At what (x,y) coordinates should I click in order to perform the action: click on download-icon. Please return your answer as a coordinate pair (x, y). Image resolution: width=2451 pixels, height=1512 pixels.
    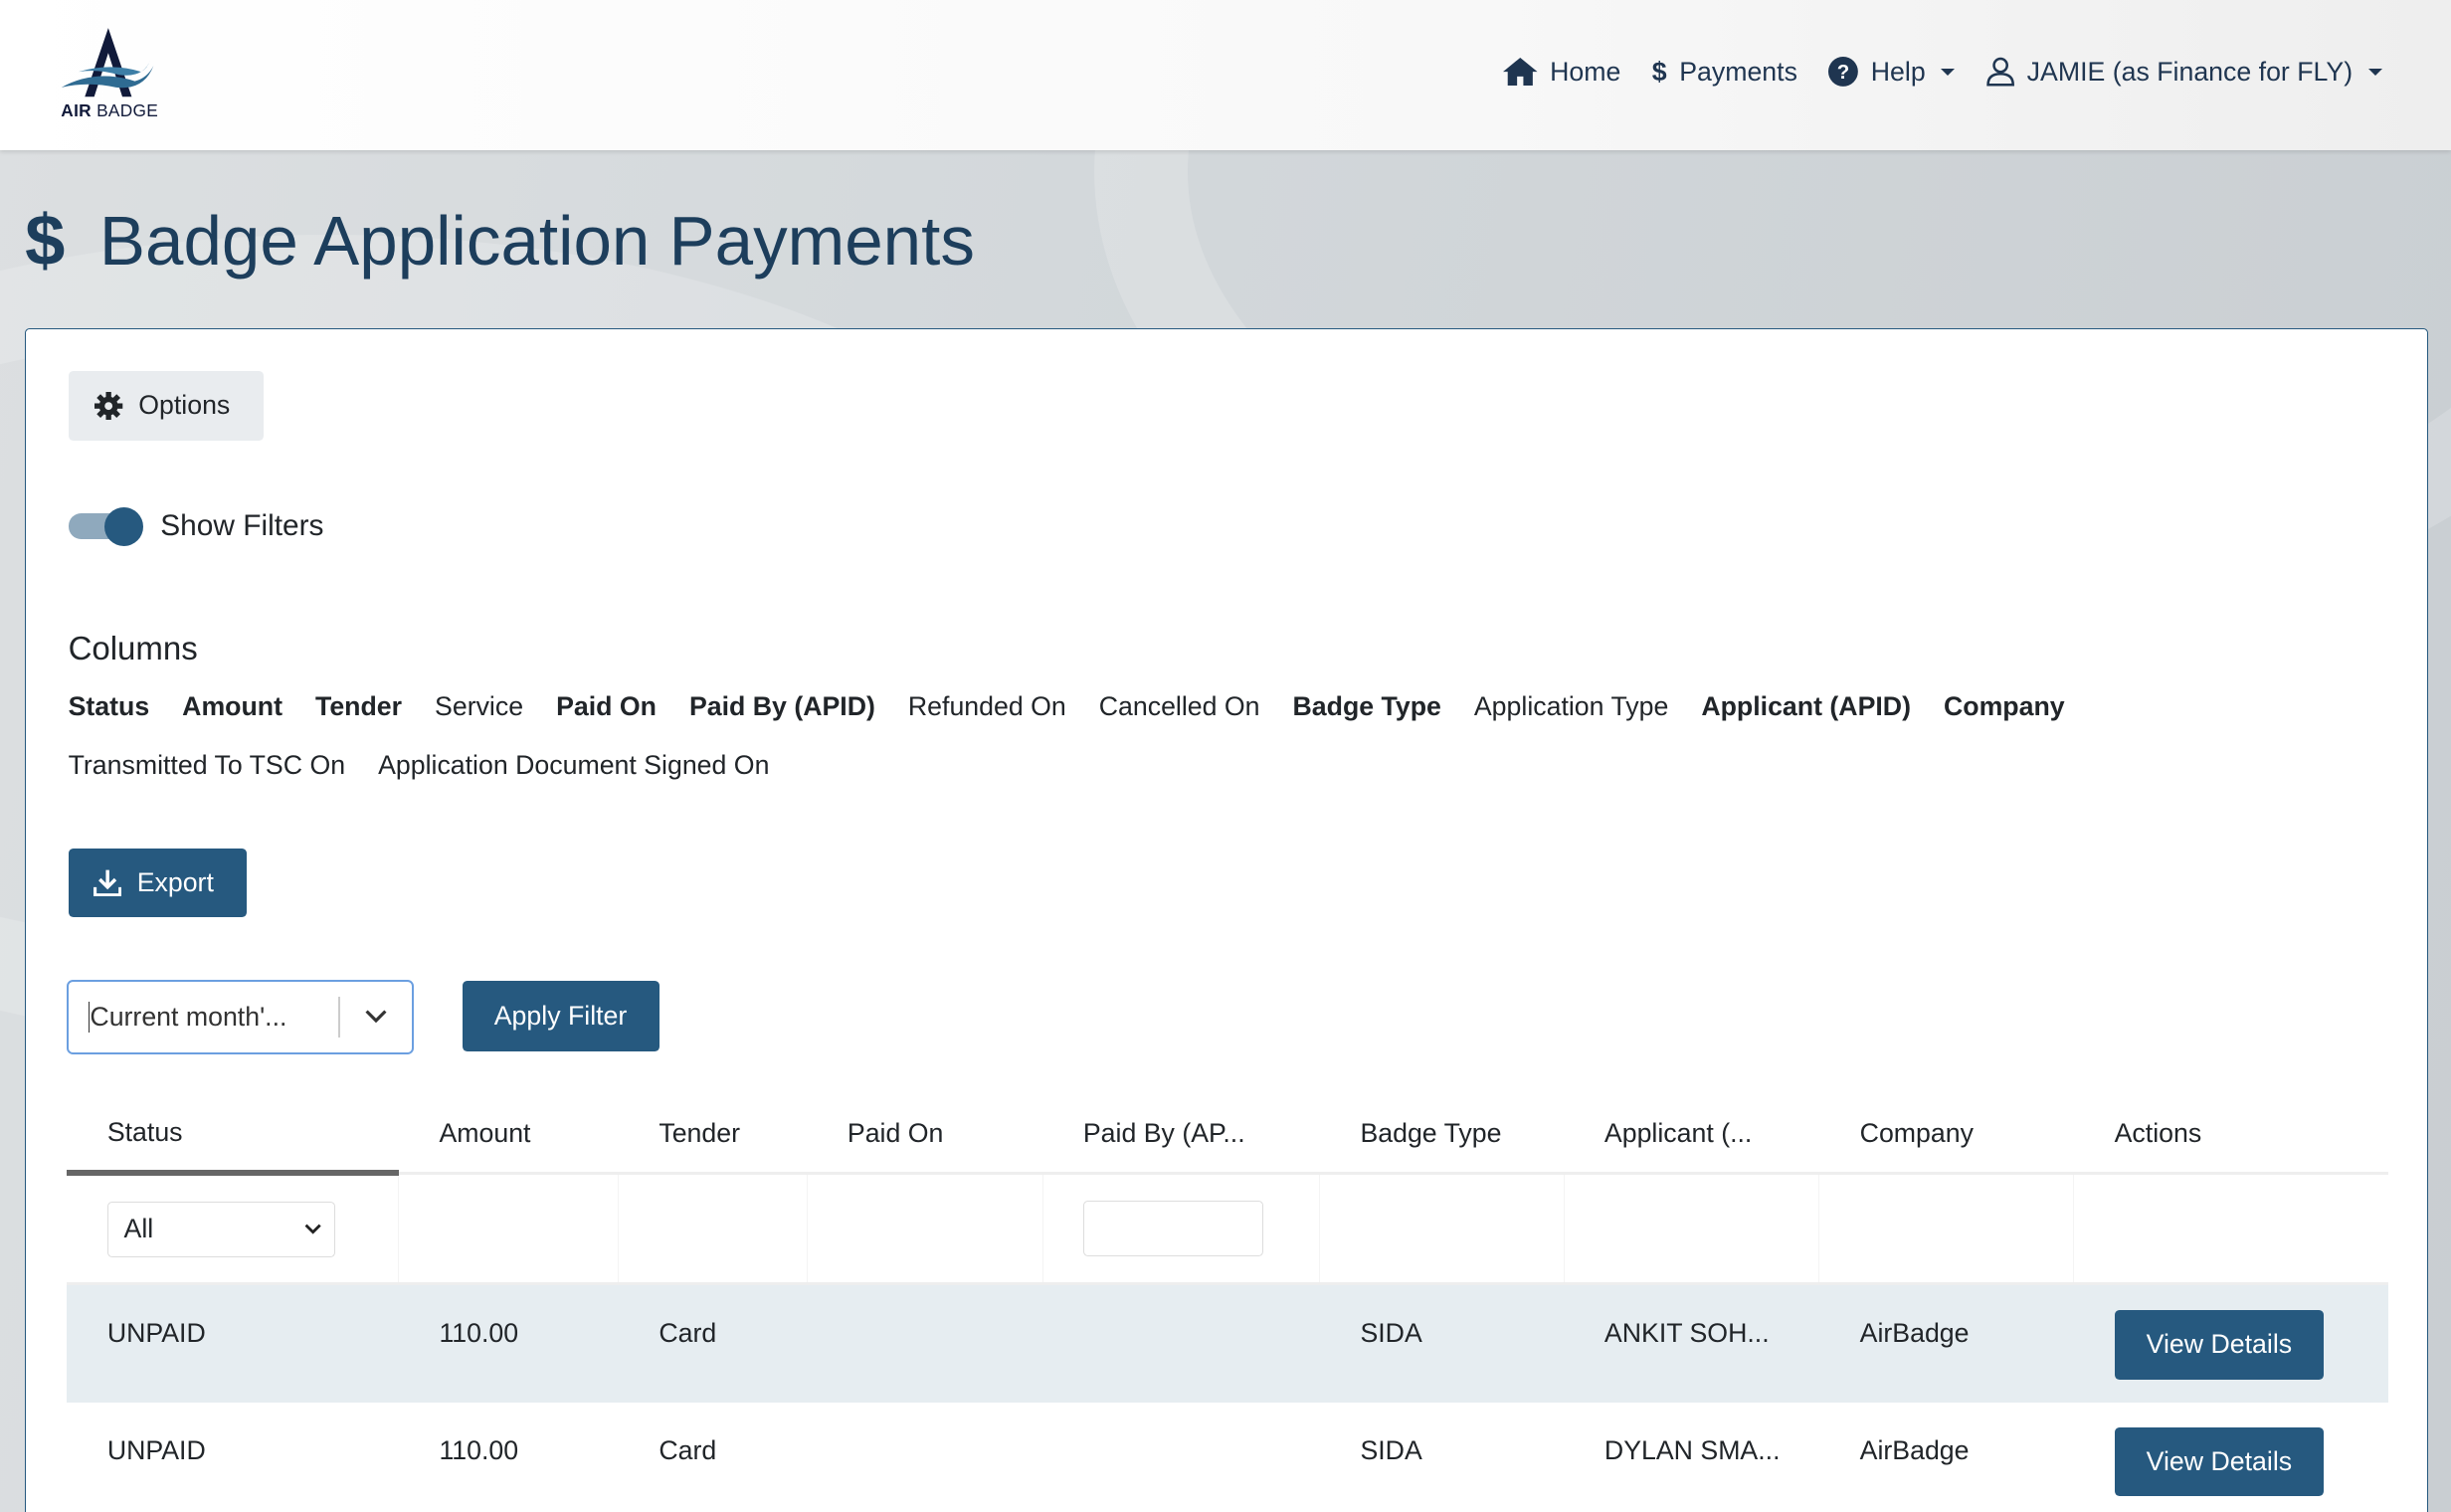
    Looking at the image, I should click on (107, 883).